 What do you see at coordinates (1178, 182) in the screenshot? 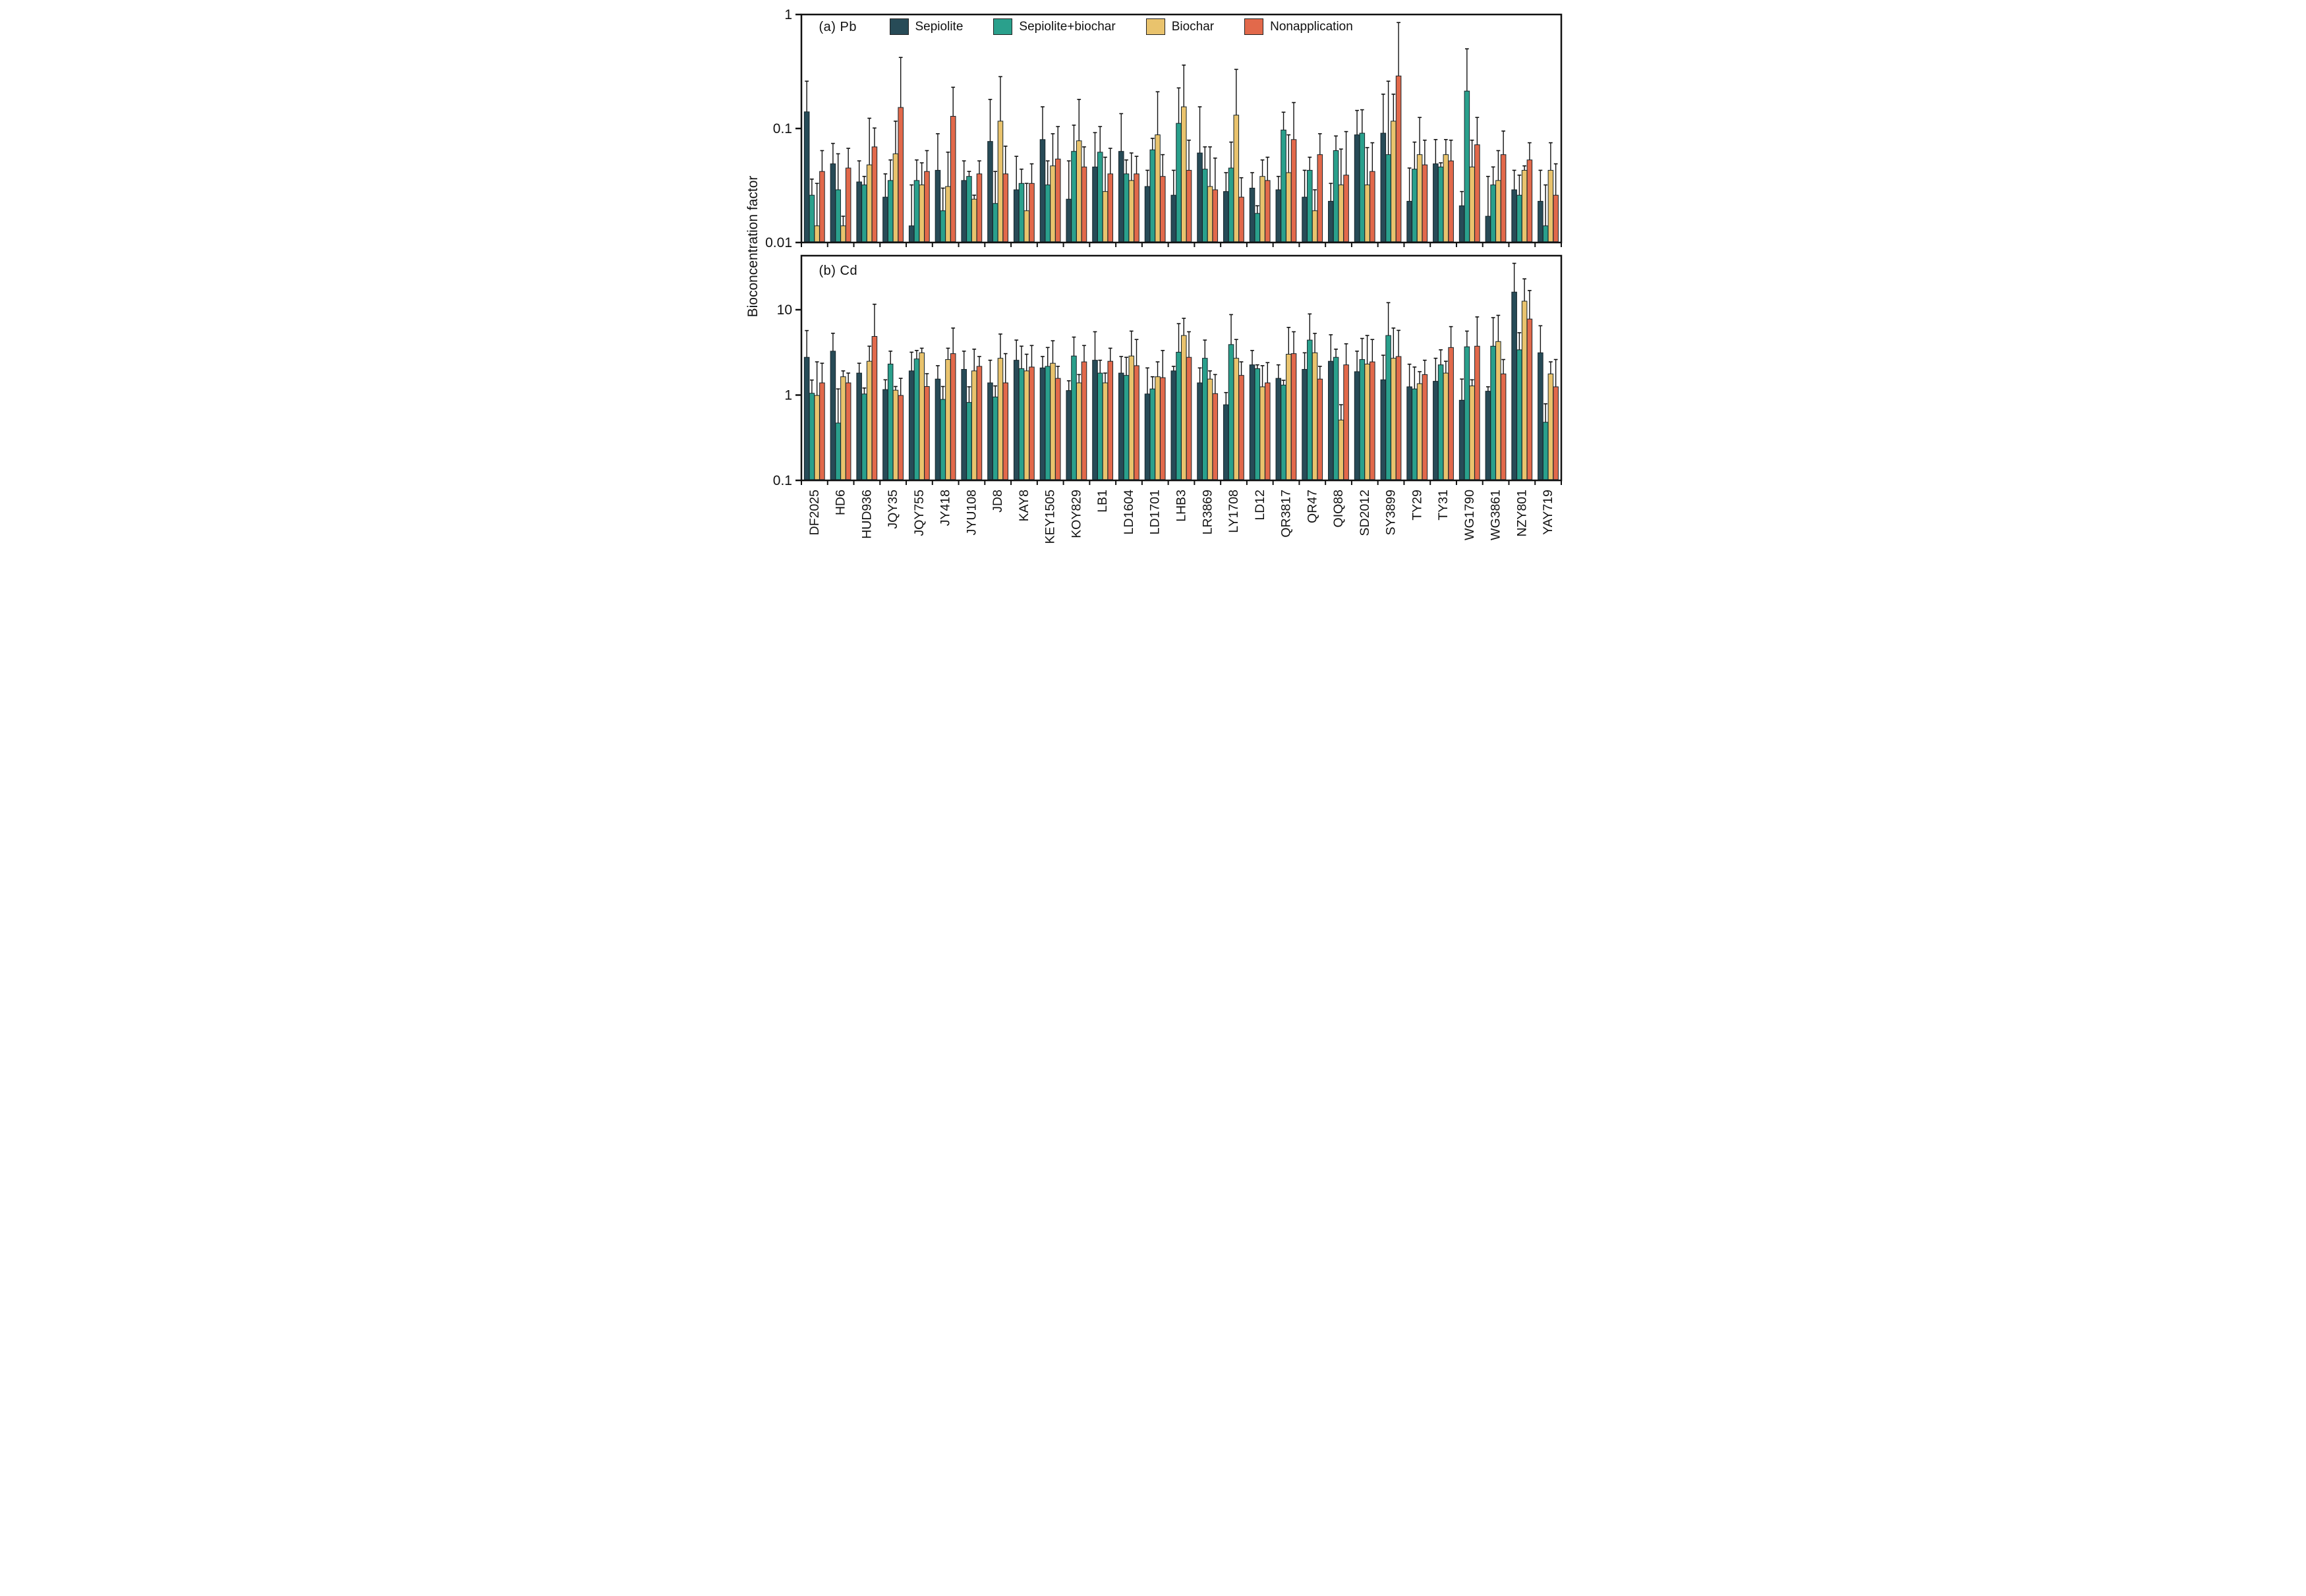
I see `bar-LHB3-sepiolite-biochar` at bounding box center [1178, 182].